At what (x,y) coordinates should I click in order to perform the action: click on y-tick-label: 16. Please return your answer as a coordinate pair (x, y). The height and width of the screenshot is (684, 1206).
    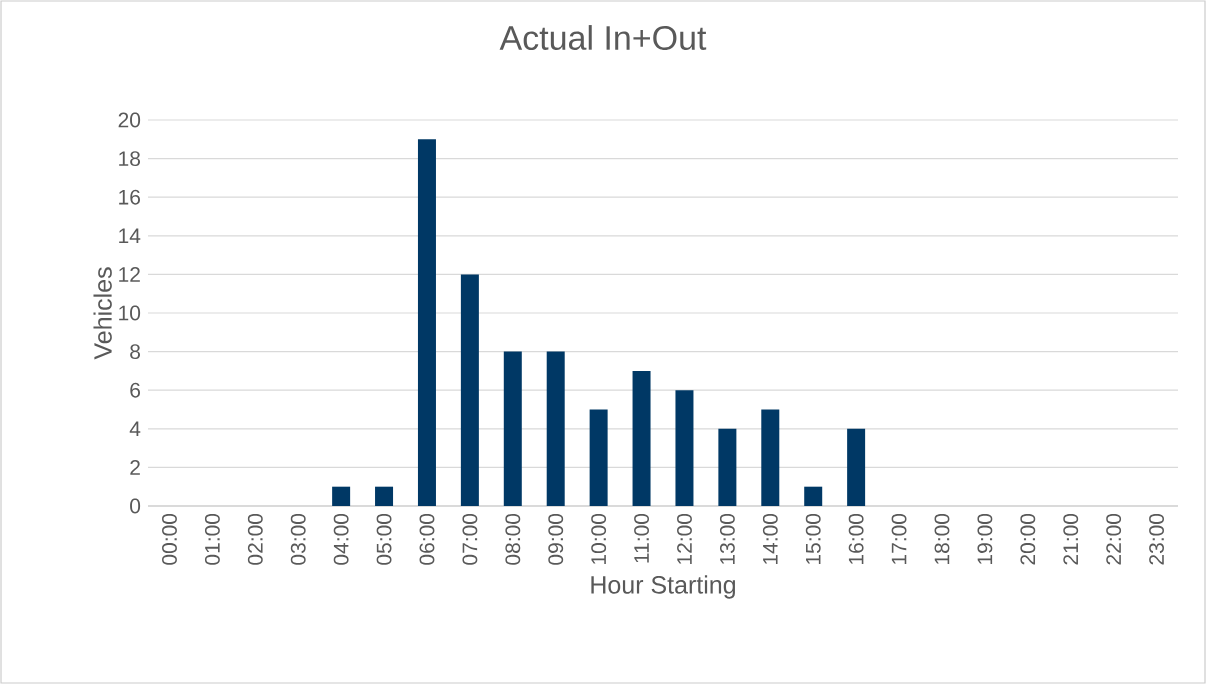
    Looking at the image, I should click on (130, 197).